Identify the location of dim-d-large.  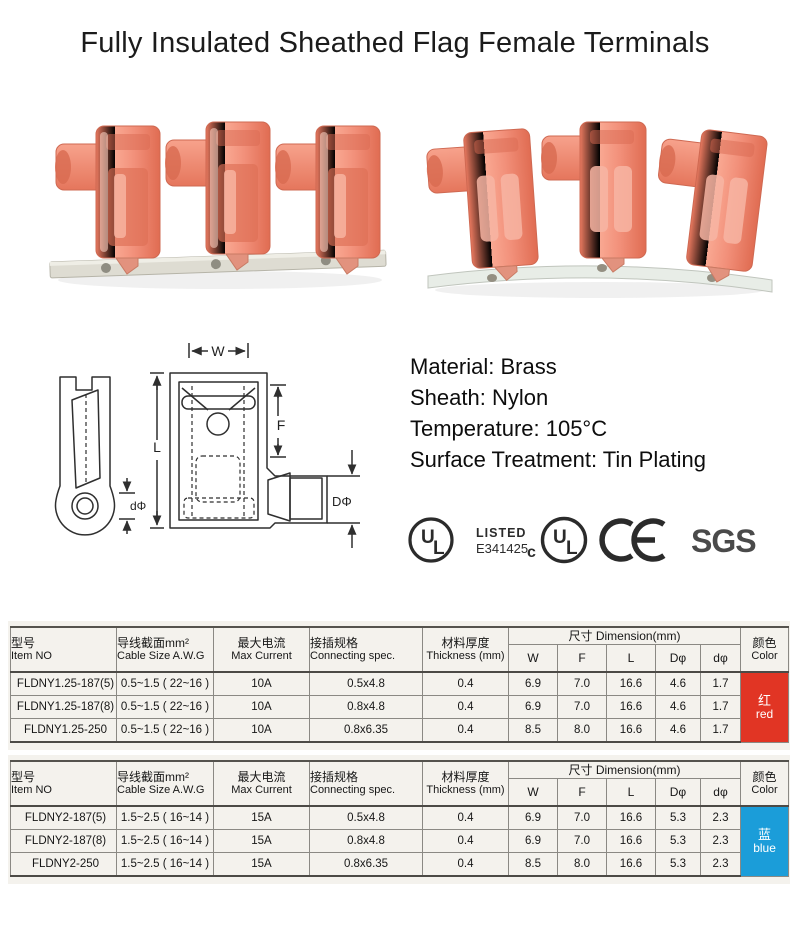
(343, 499).